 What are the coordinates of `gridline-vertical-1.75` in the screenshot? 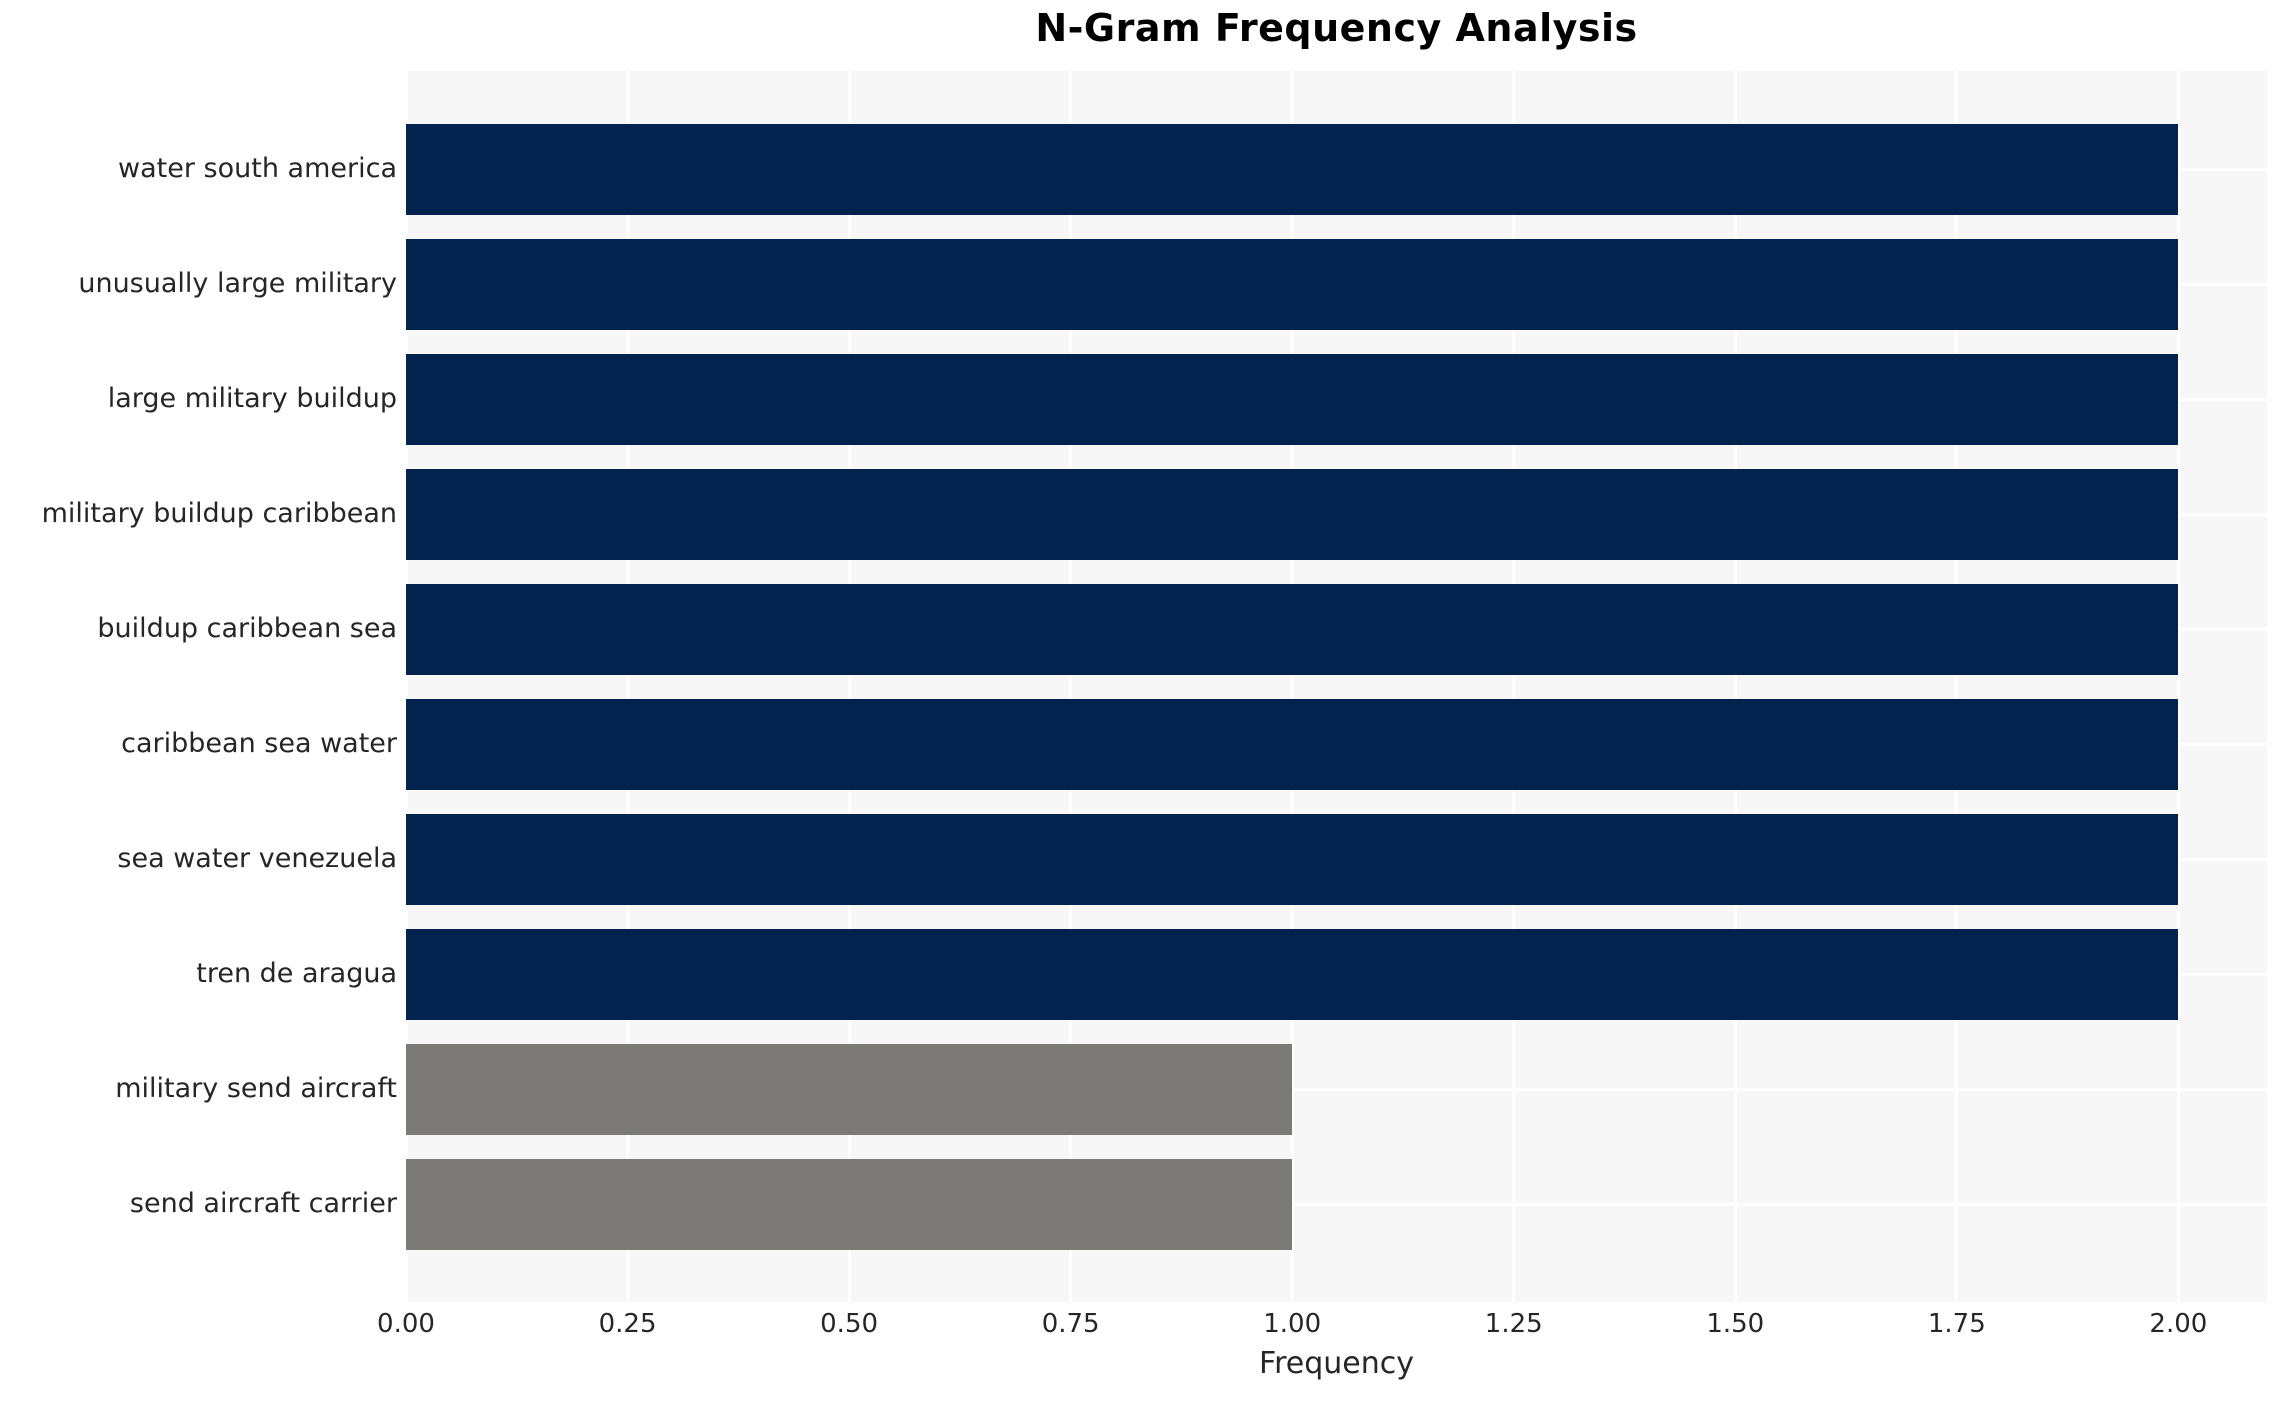 It's located at (1957, 686).